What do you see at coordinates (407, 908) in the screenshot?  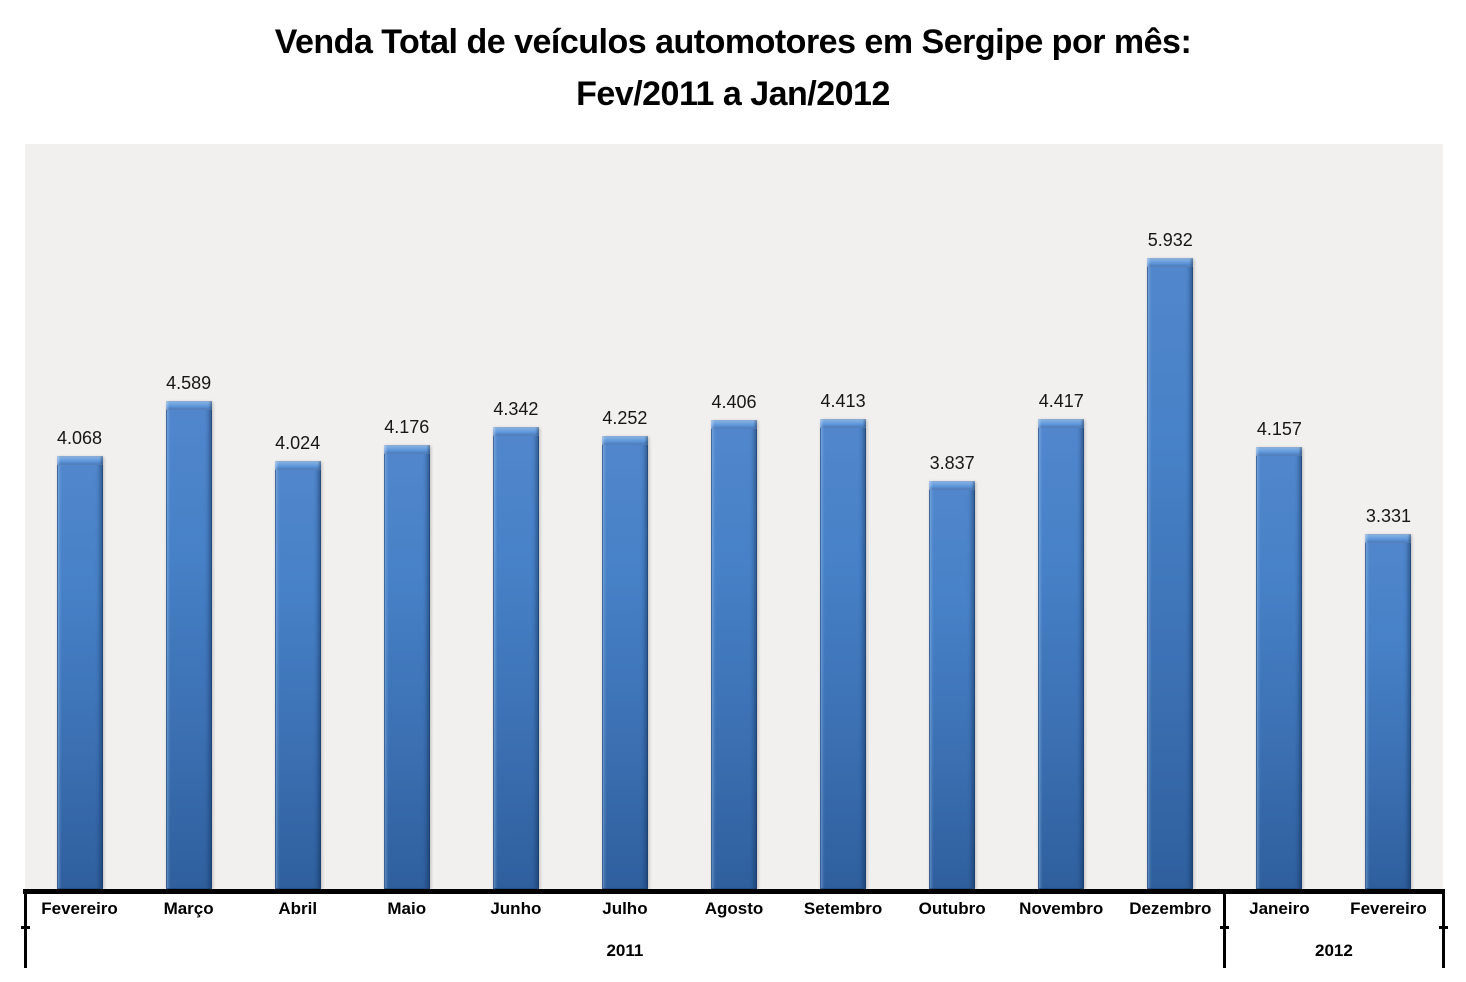 I see `category-label-3: Maio` at bounding box center [407, 908].